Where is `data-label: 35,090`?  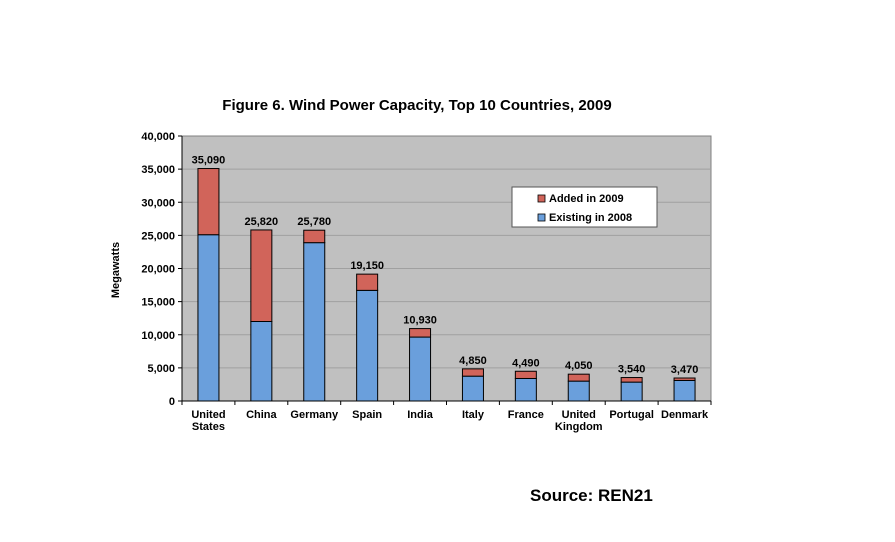
data-label: 35,090 is located at coordinates (209, 161).